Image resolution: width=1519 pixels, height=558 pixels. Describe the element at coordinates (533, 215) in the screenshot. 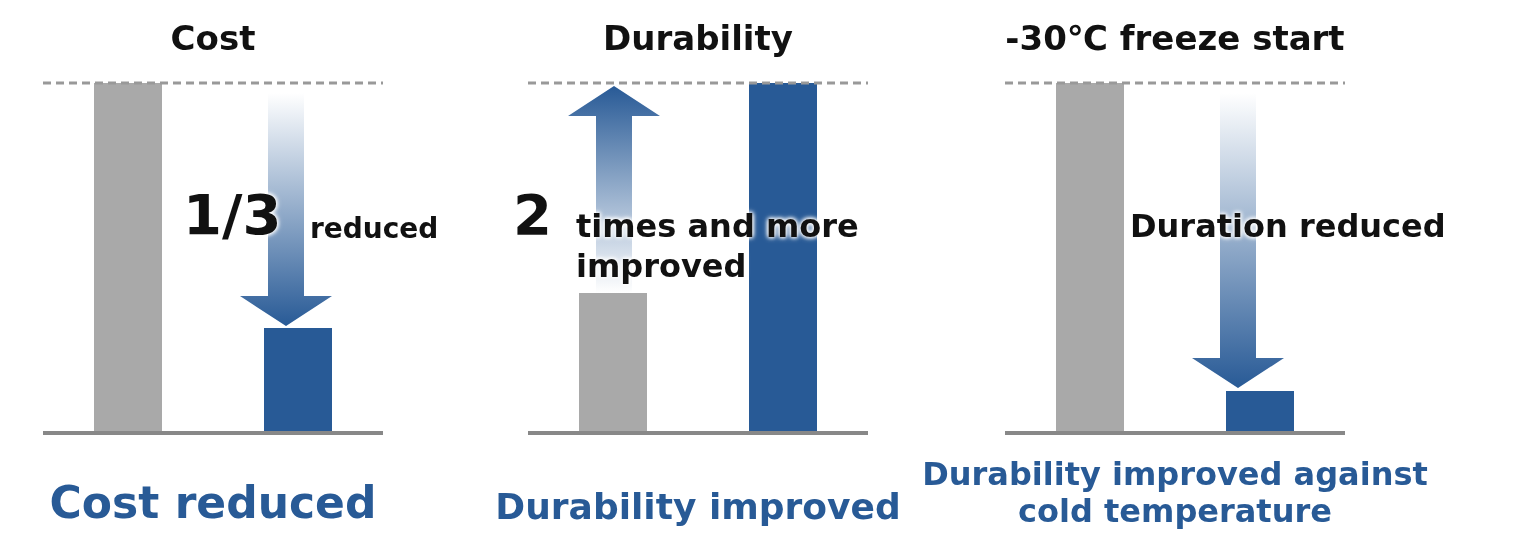

I see `annotation: 2` at that location.